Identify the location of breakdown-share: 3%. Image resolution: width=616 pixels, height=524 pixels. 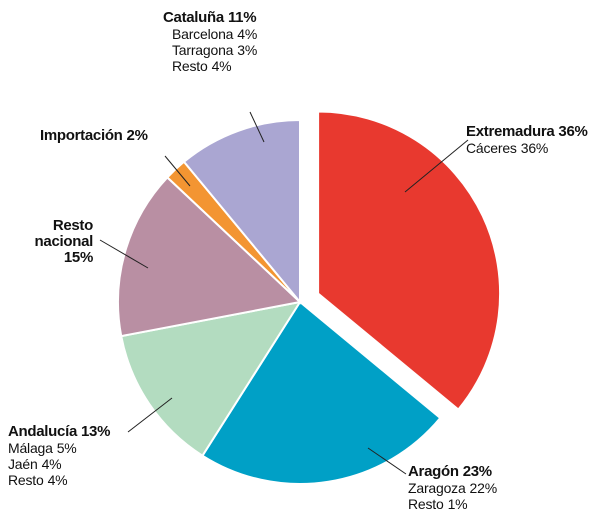
(247, 50).